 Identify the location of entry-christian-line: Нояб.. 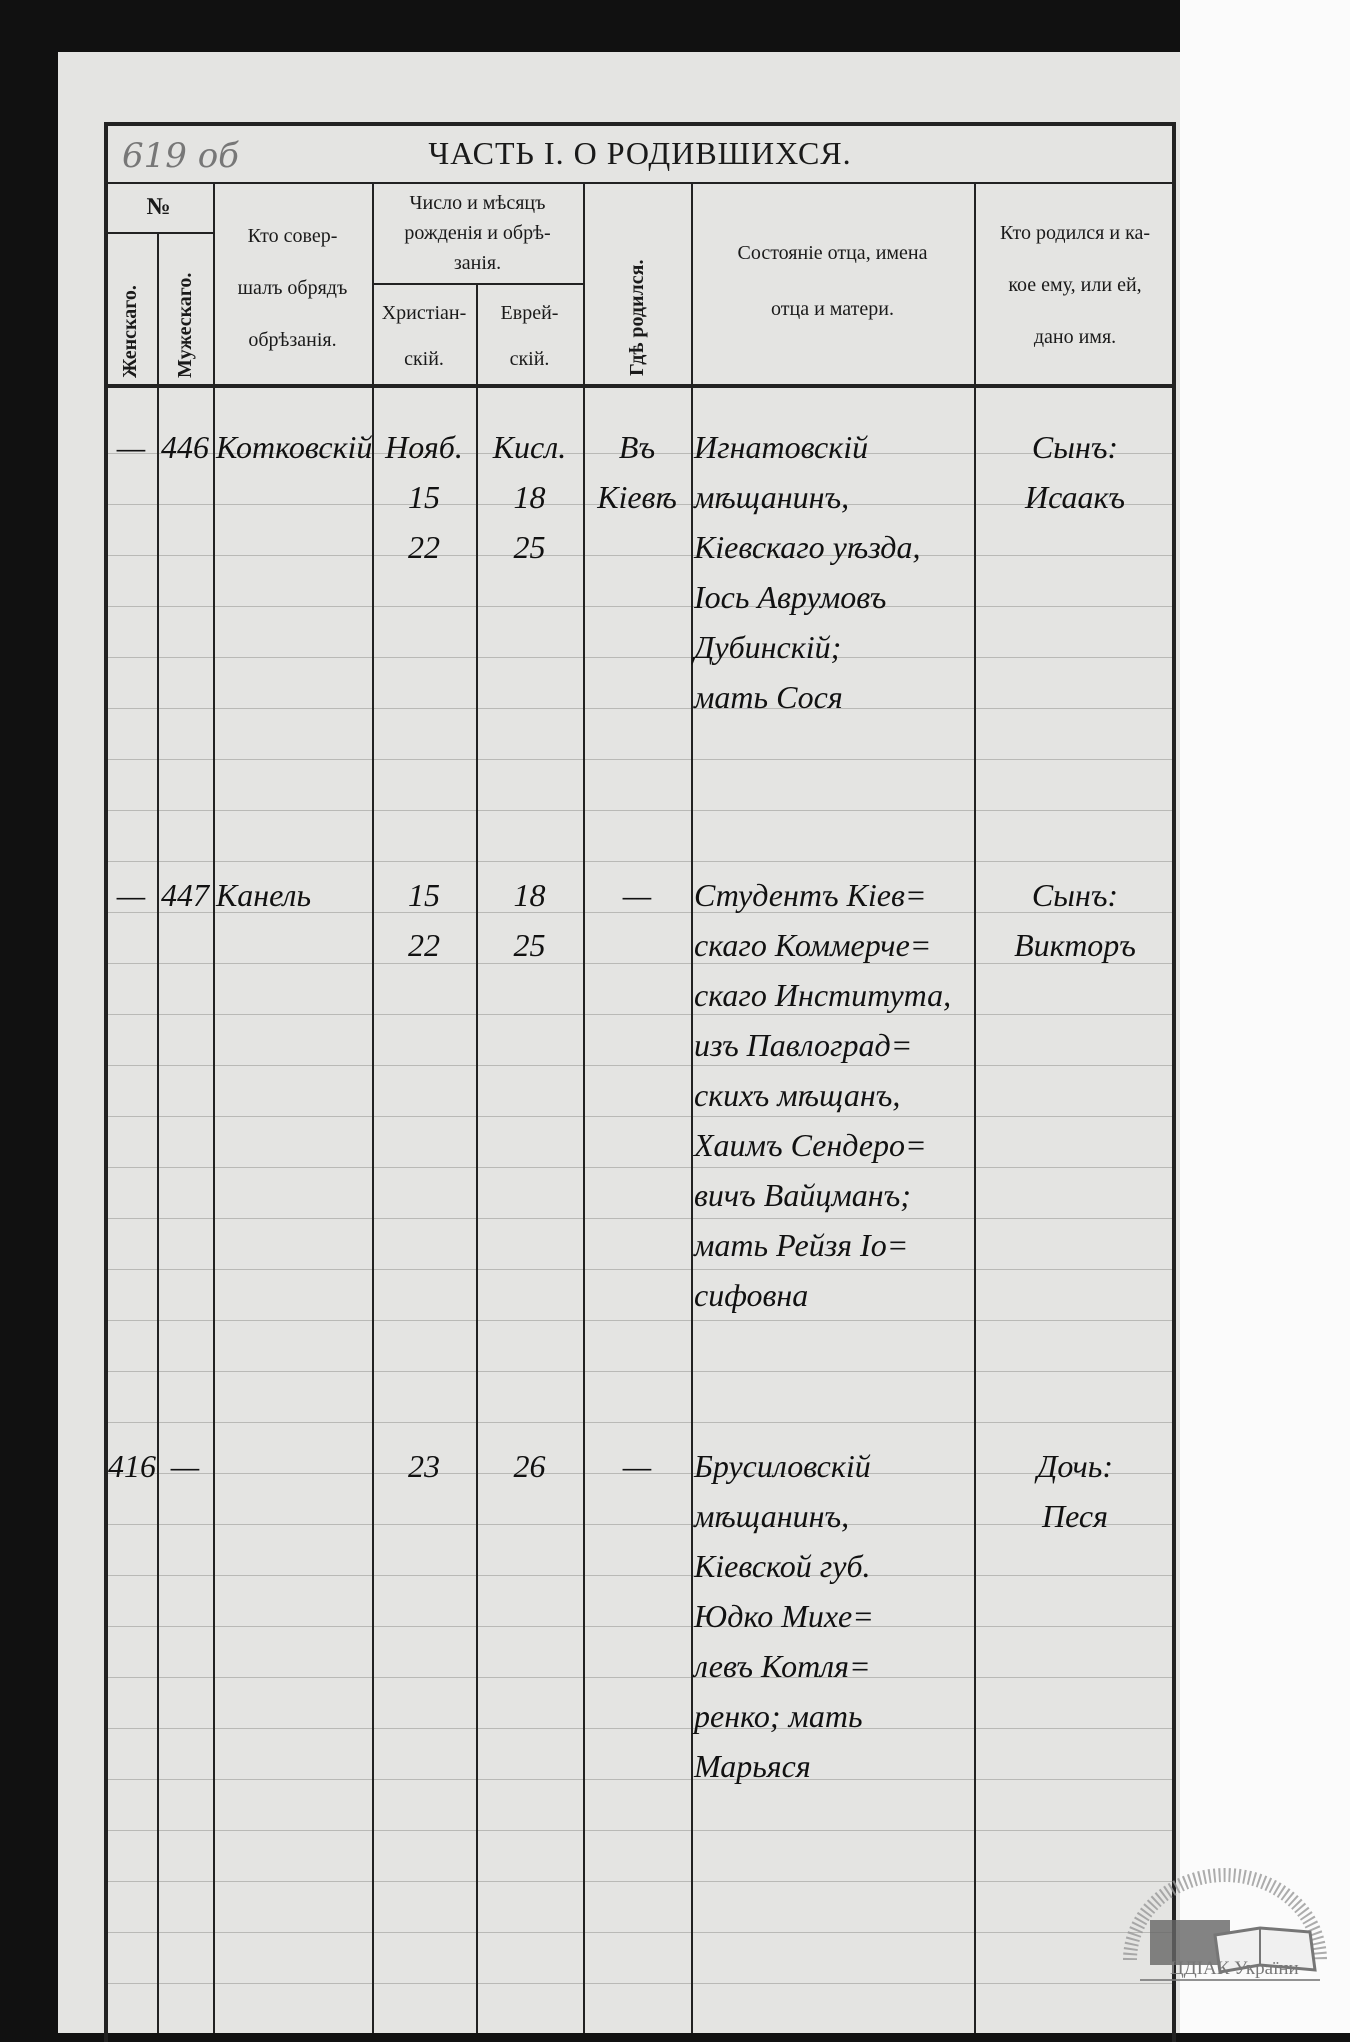
(424, 447).